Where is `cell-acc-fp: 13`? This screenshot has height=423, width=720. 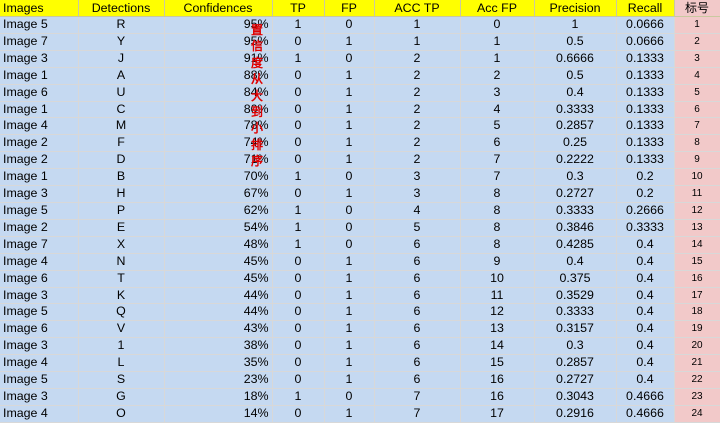
cell-acc-fp: 13 is located at coordinates (497, 329).